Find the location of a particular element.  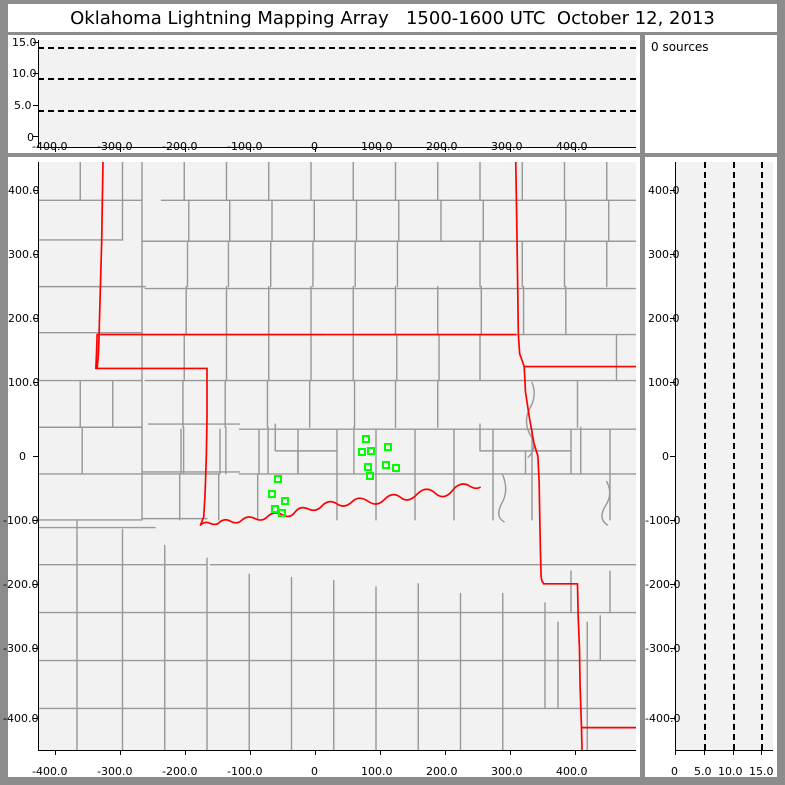

side-ytick--300: -300.0 is located at coordinates (663, 648).